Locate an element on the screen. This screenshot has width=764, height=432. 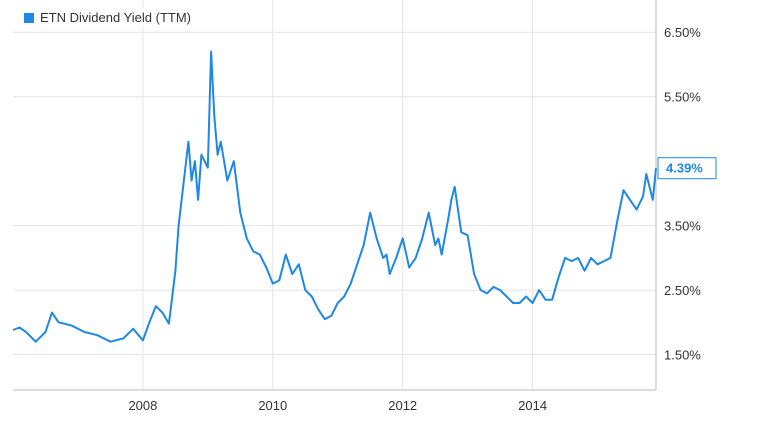
y-tick-label-3: 5.50% is located at coordinates (682, 97).